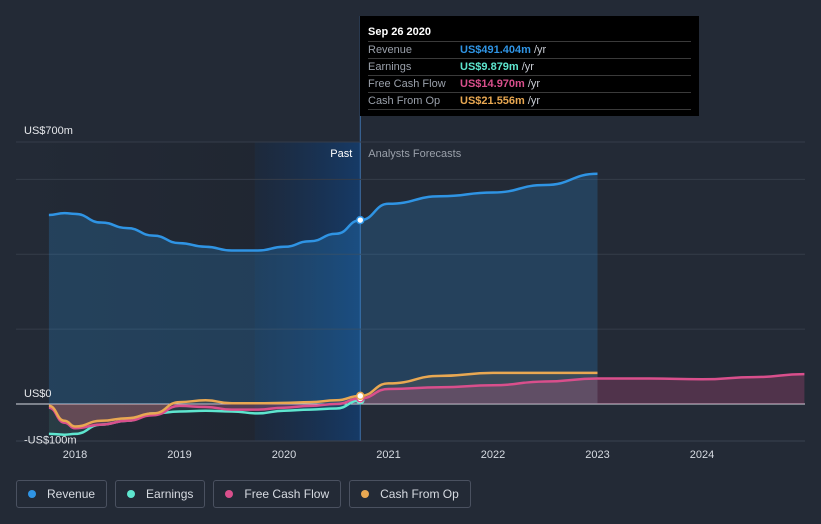 The width and height of the screenshot is (821, 524). Describe the element at coordinates (360, 396) in the screenshot. I see `cash-from-op-marker` at that location.